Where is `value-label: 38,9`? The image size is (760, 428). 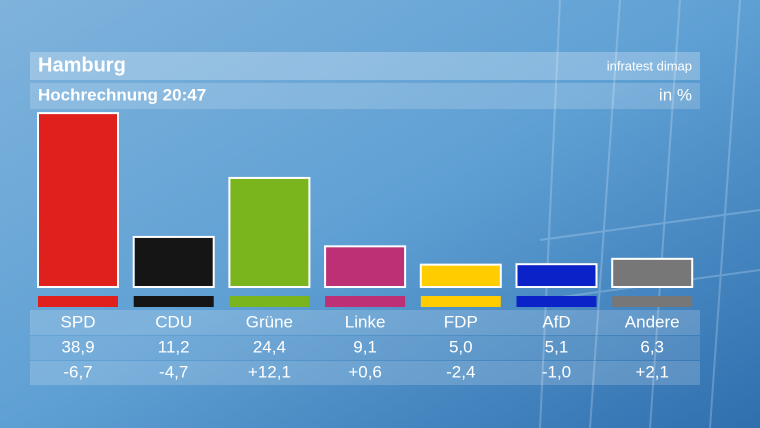
value-label: 38,9 is located at coordinates (77, 346).